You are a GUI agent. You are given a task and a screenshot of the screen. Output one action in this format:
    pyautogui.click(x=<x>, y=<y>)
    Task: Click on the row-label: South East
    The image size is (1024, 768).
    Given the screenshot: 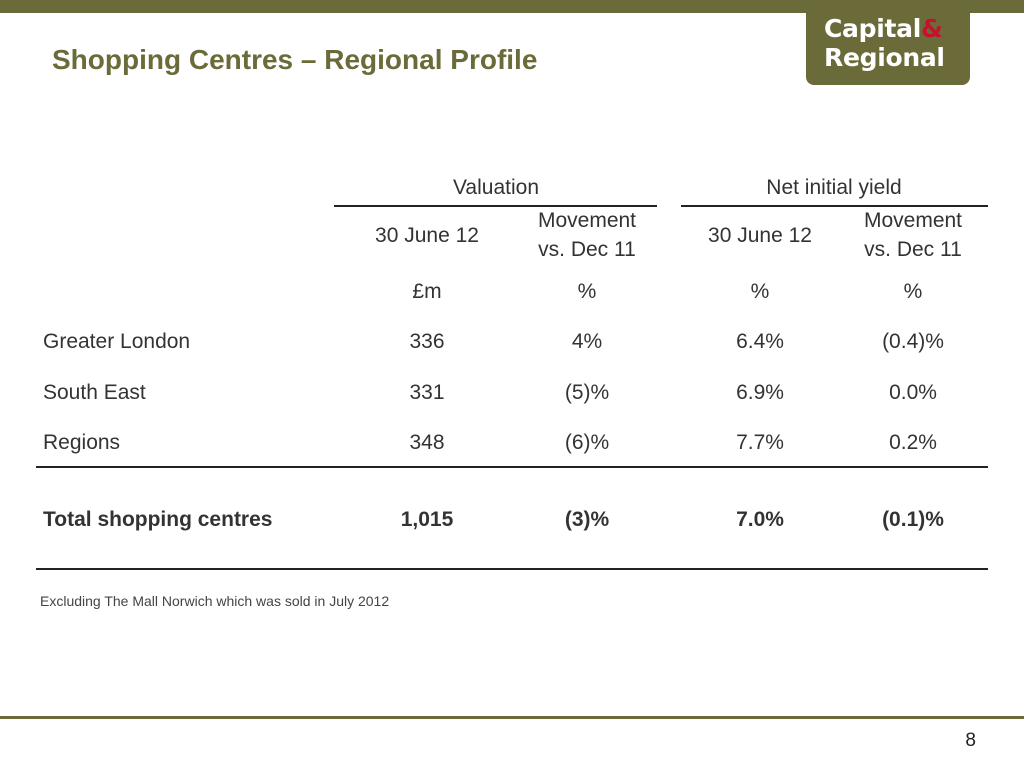 What is the action you would take?
    pyautogui.click(x=94, y=392)
    